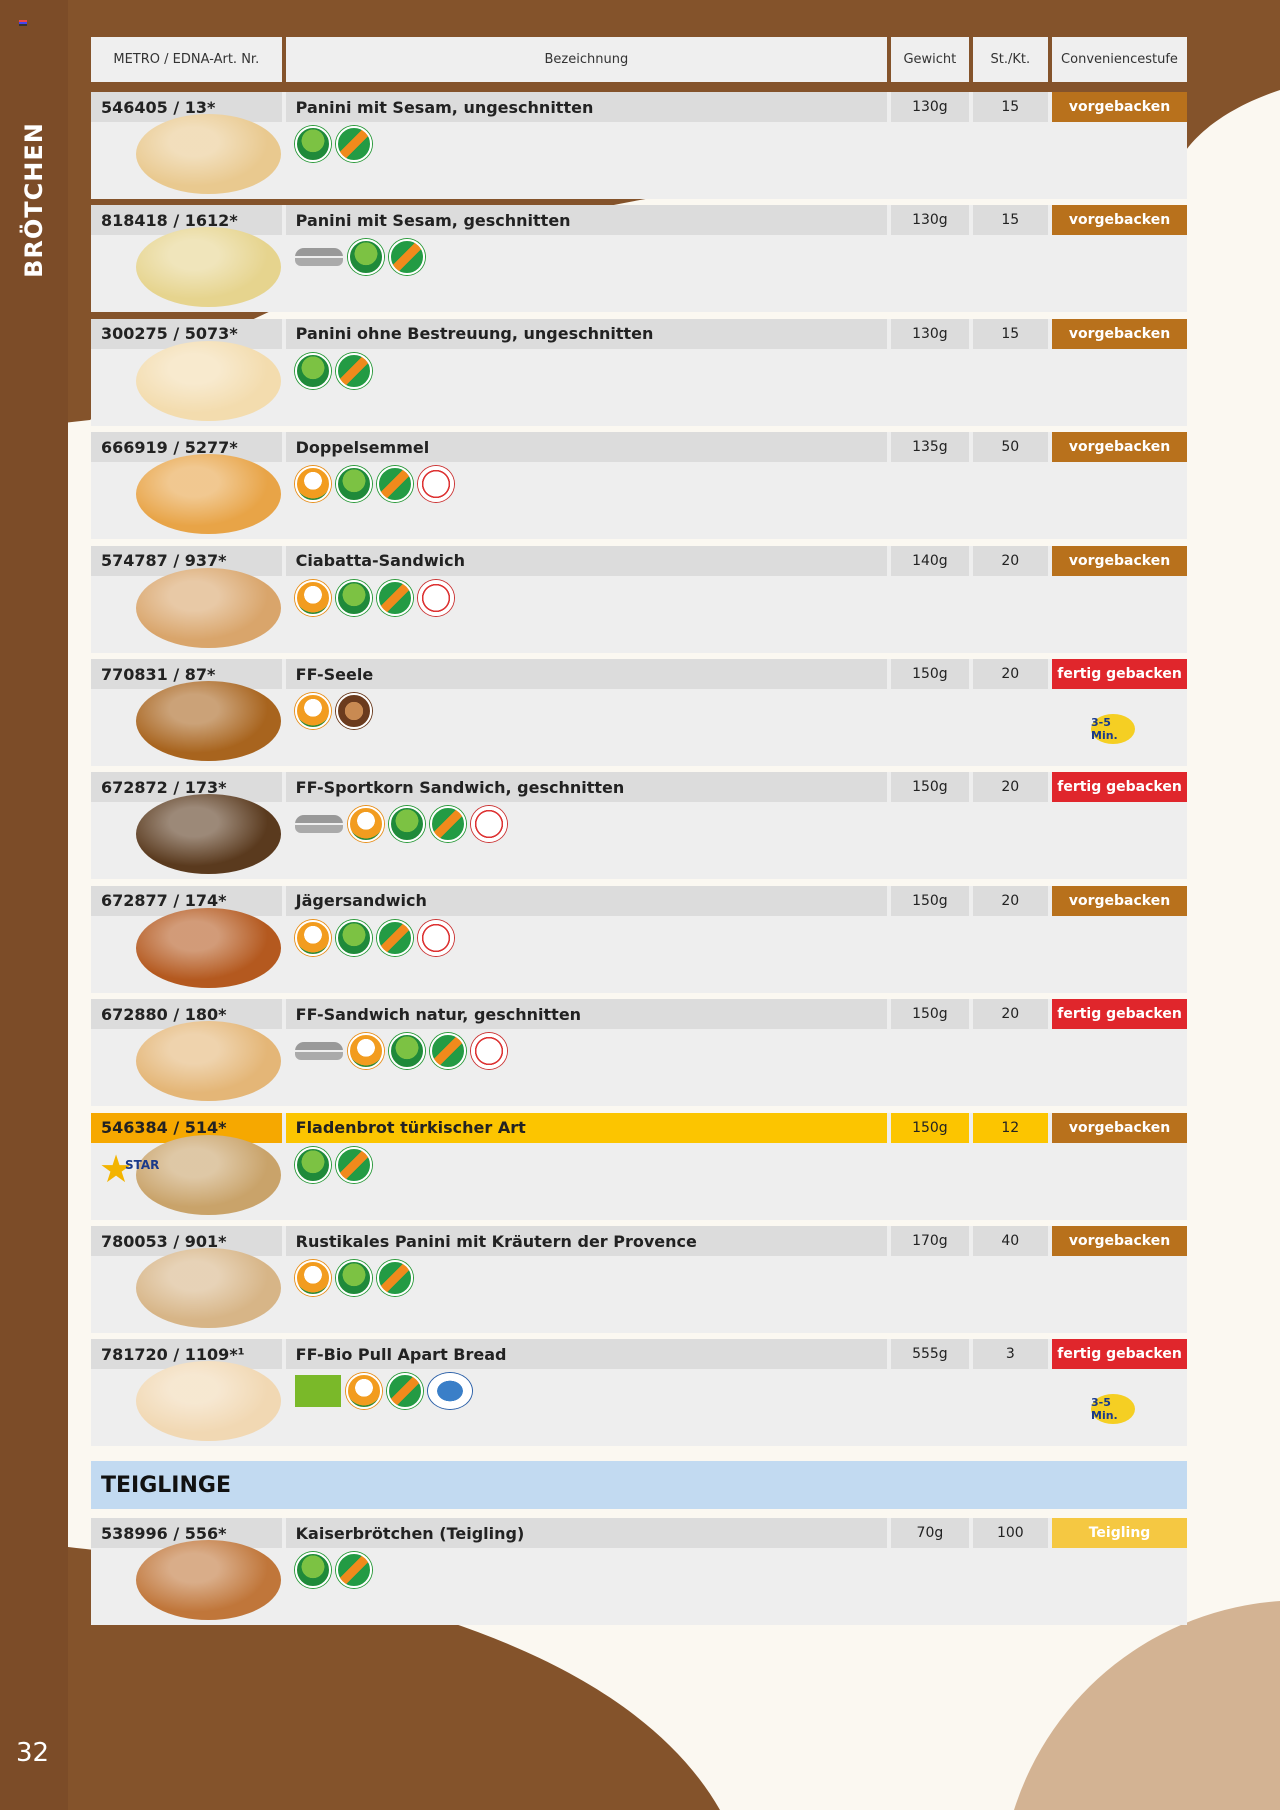 Image resolution: width=1280 pixels, height=1810 pixels. What do you see at coordinates (930, 1241) in the screenshot?
I see `weight: 170g` at bounding box center [930, 1241].